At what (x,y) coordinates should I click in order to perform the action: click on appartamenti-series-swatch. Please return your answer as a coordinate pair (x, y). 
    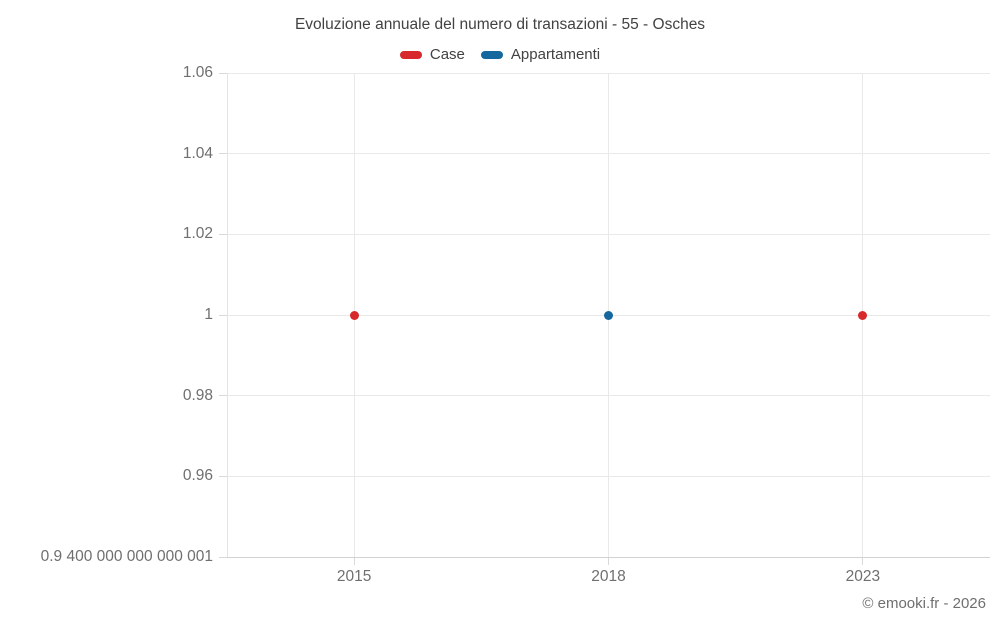
    Looking at the image, I should click on (491, 54).